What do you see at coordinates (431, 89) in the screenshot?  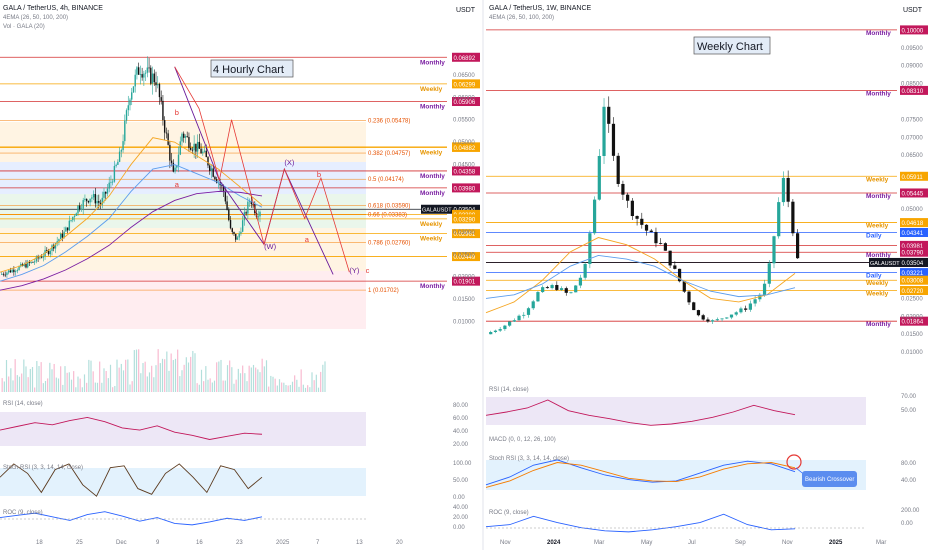 I see `left-level-tag: Weekly` at bounding box center [431, 89].